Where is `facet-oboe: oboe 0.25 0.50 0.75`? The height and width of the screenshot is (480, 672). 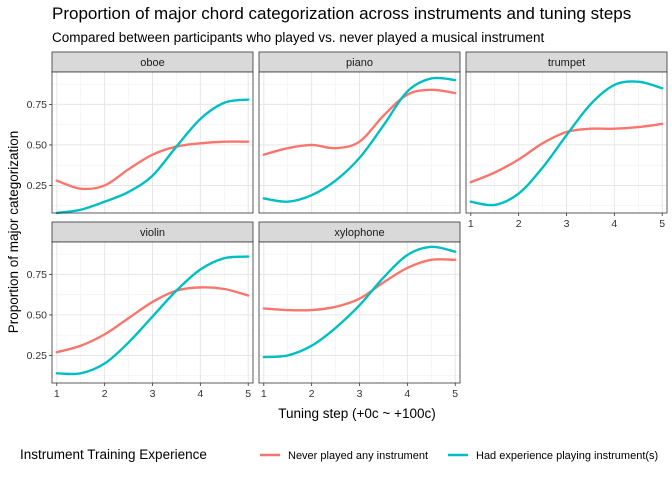
facet-oboe: oboe 0.25 0.50 0.75 is located at coordinates (140, 133).